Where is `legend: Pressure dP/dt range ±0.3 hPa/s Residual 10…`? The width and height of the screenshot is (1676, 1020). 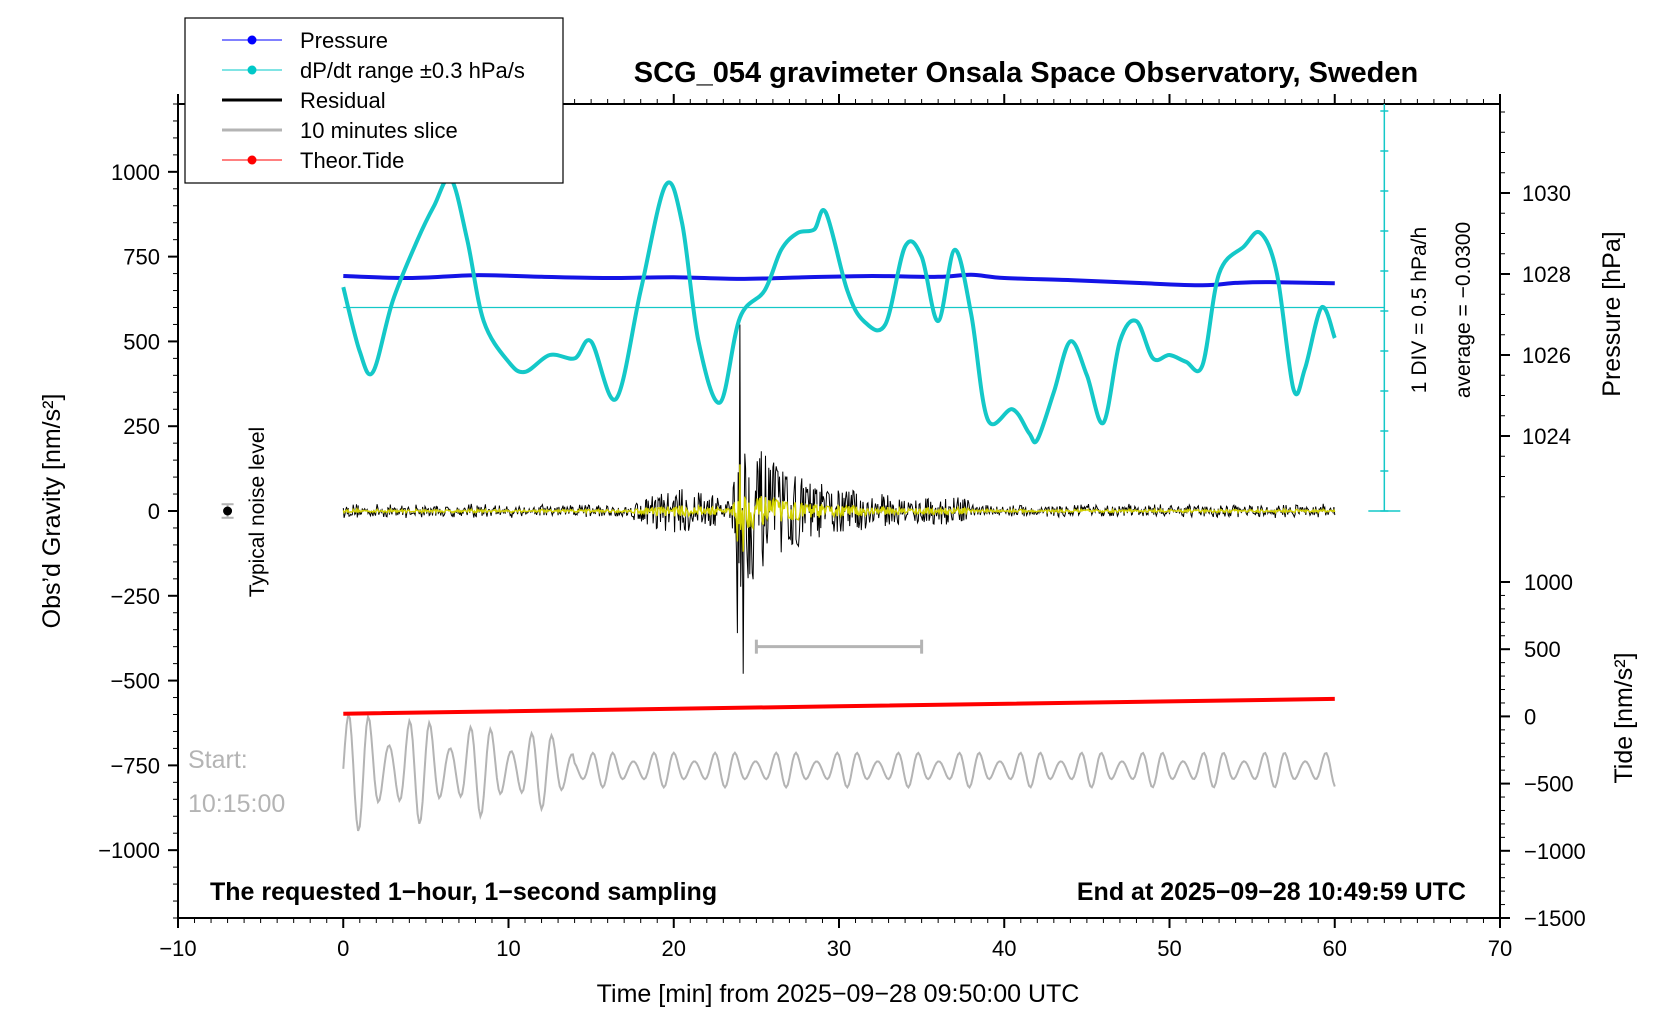 legend: Pressure dP/dt range ±0.3 hPa/s Residual 10… is located at coordinates (374, 100).